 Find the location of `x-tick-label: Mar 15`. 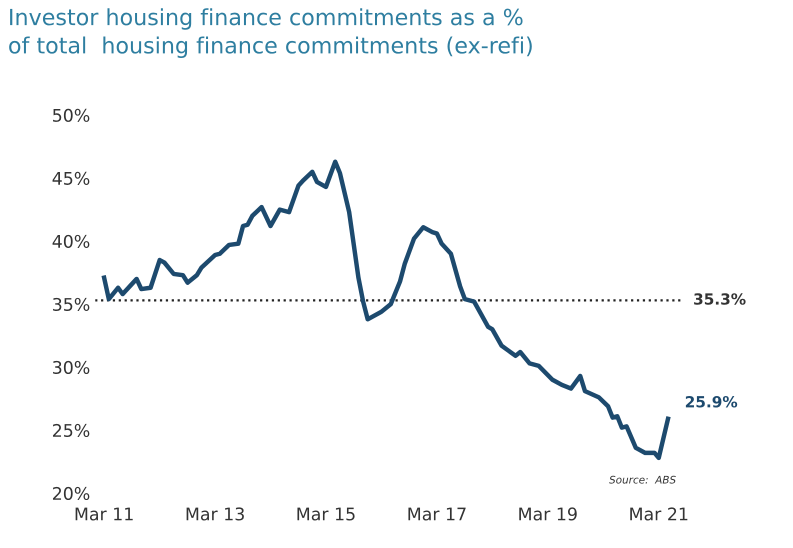

x-tick-label: Mar 15 is located at coordinates (326, 514).